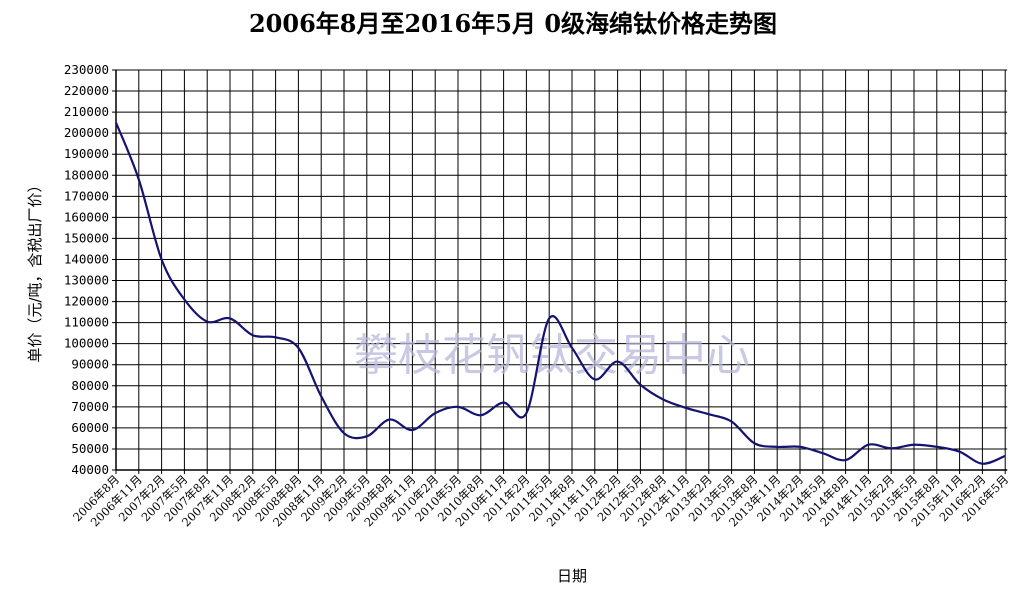 The image size is (1025, 595). I want to click on y-tick-label: 70000, so click(90, 406).